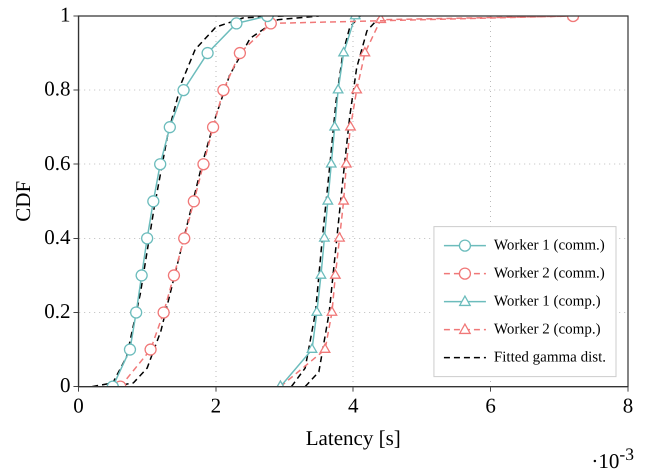  Describe the element at coordinates (549, 274) in the screenshot. I see `legend-label: Worker 2 (comm.)` at that location.